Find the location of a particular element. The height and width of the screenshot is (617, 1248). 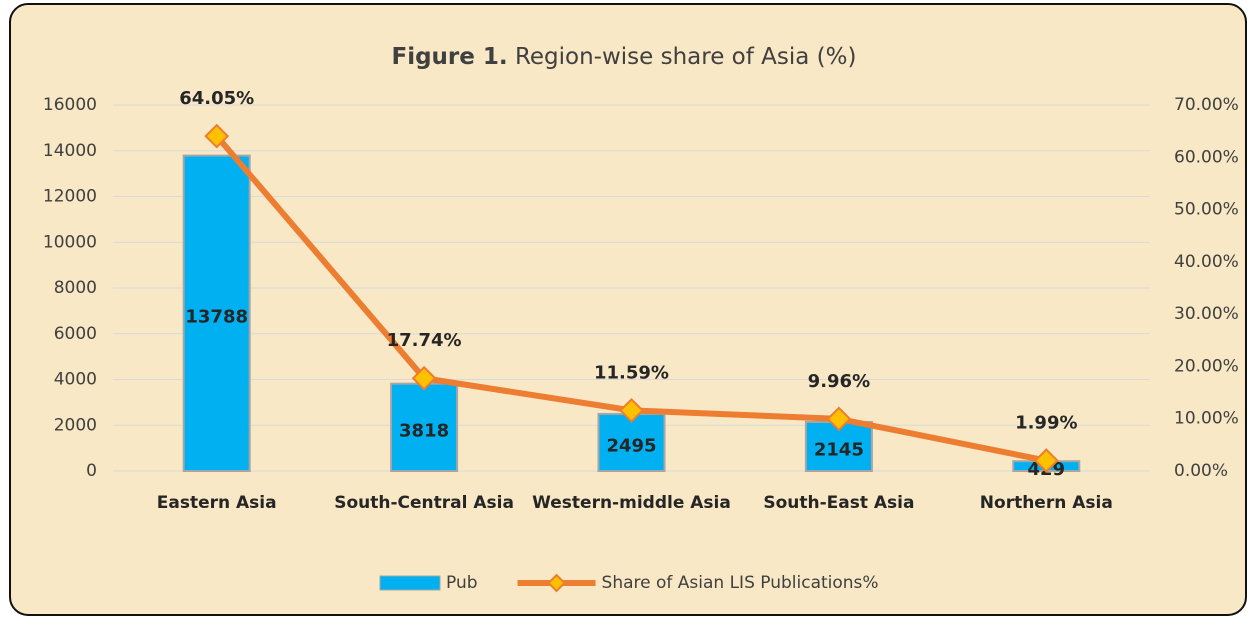

line-label: 11.59% is located at coordinates (631, 372).